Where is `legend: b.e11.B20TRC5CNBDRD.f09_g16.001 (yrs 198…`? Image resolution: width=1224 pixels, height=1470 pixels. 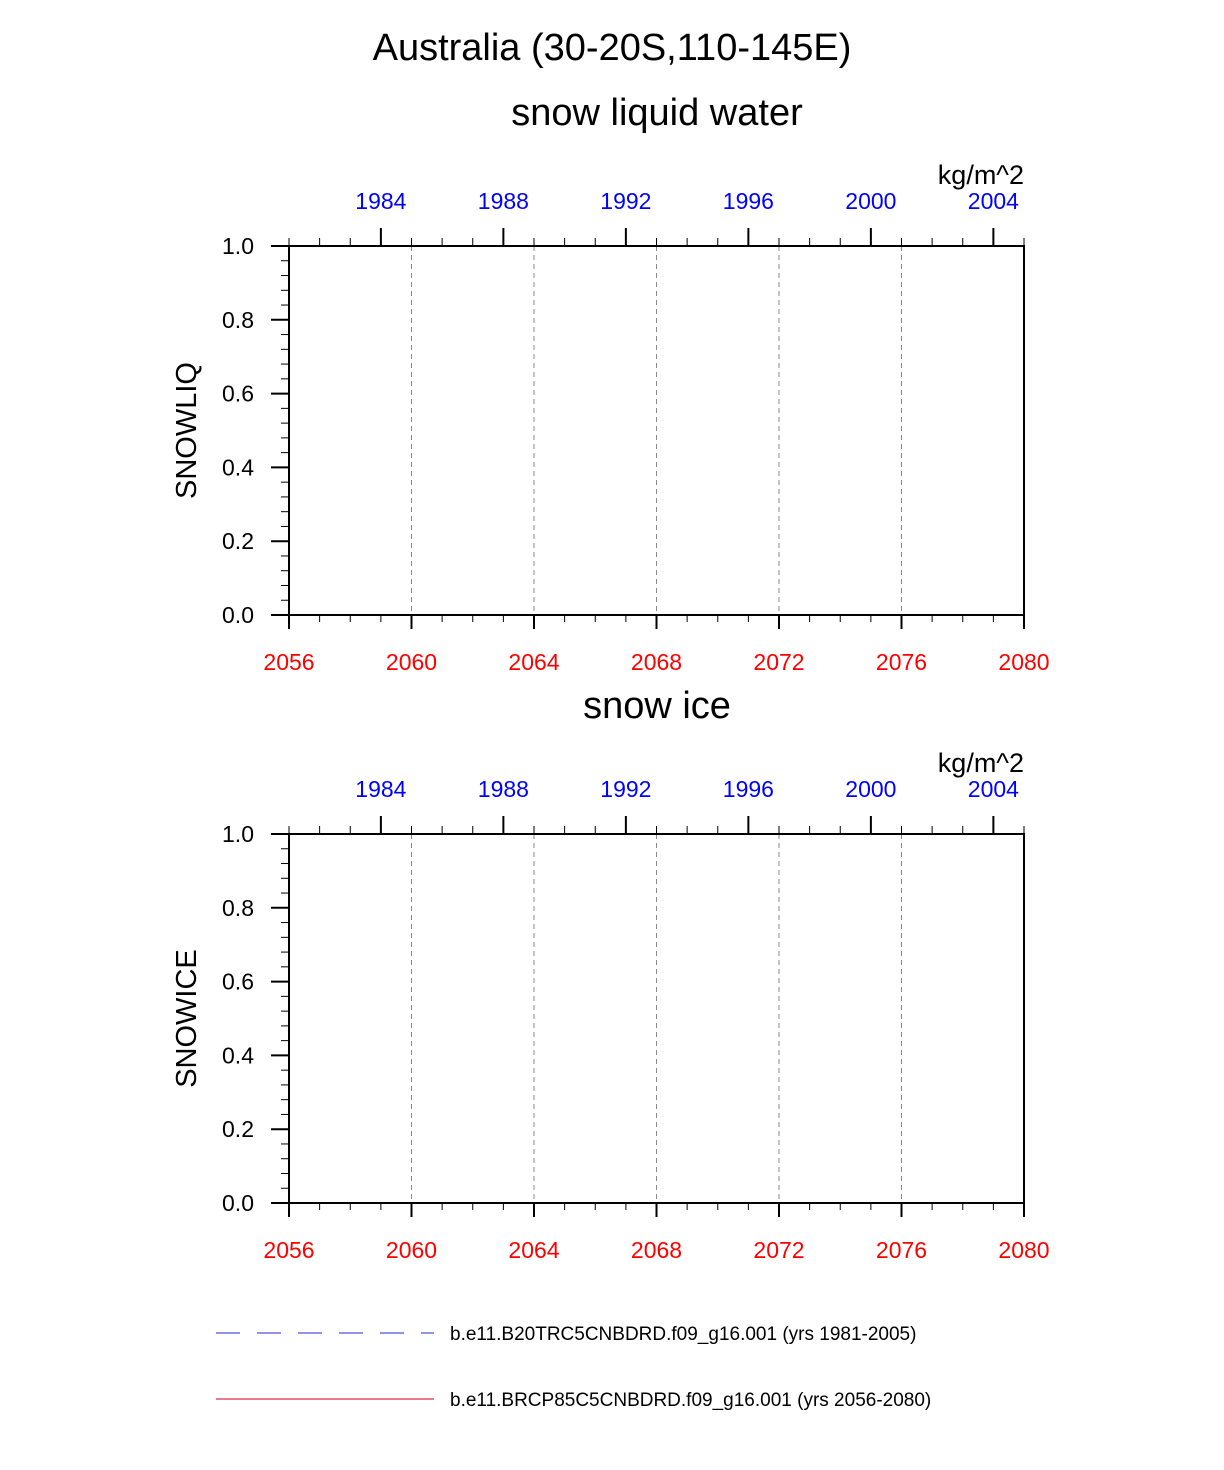 legend: b.e11.B20TRC5CNBDRD.f09_g16.001 (yrs 198… is located at coordinates (573, 1367).